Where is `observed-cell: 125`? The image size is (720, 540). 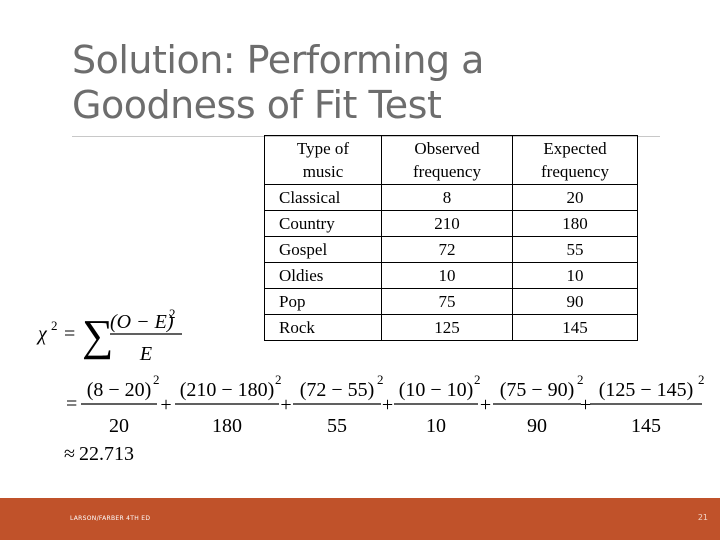
observed-cell: 125 is located at coordinates (447, 327).